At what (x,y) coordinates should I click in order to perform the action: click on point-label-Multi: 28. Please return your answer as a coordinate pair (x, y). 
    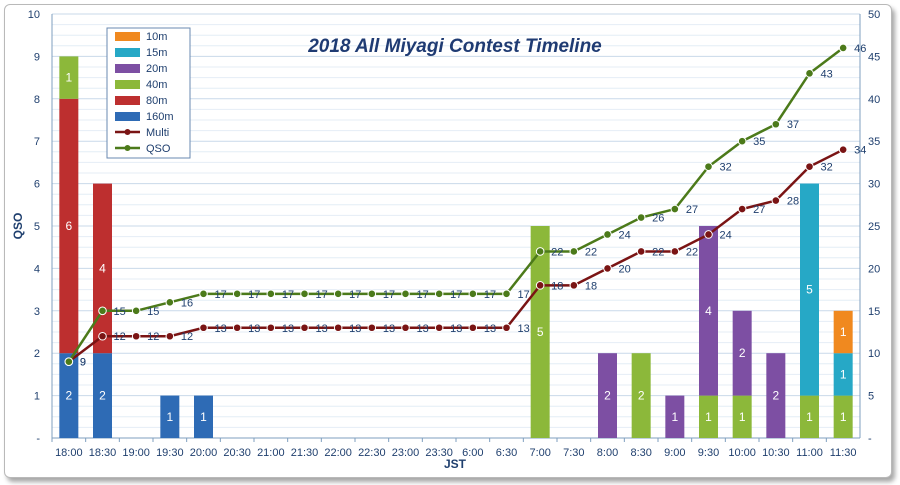
    Looking at the image, I should click on (793, 202).